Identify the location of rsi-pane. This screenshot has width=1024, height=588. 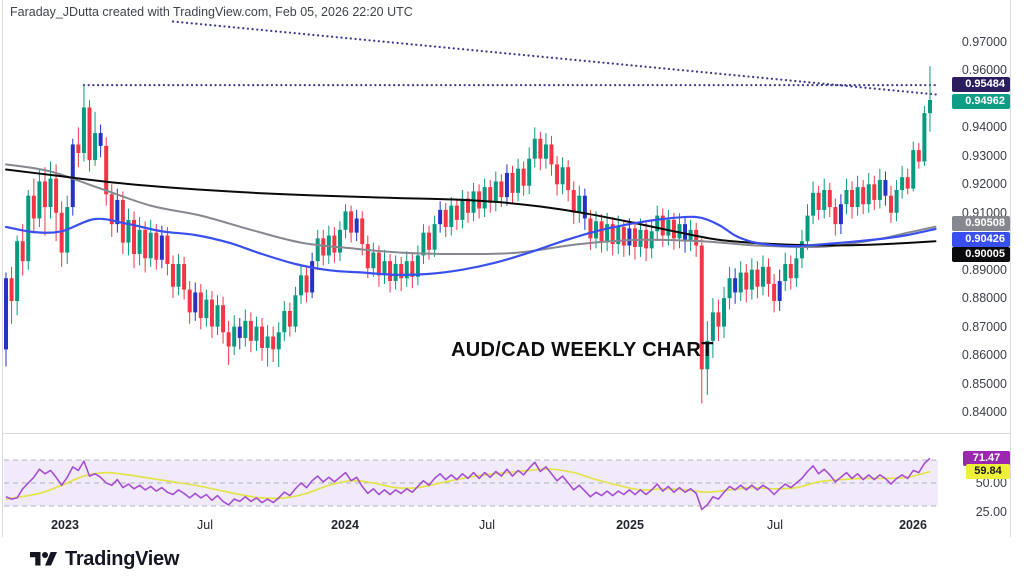
(471, 483).